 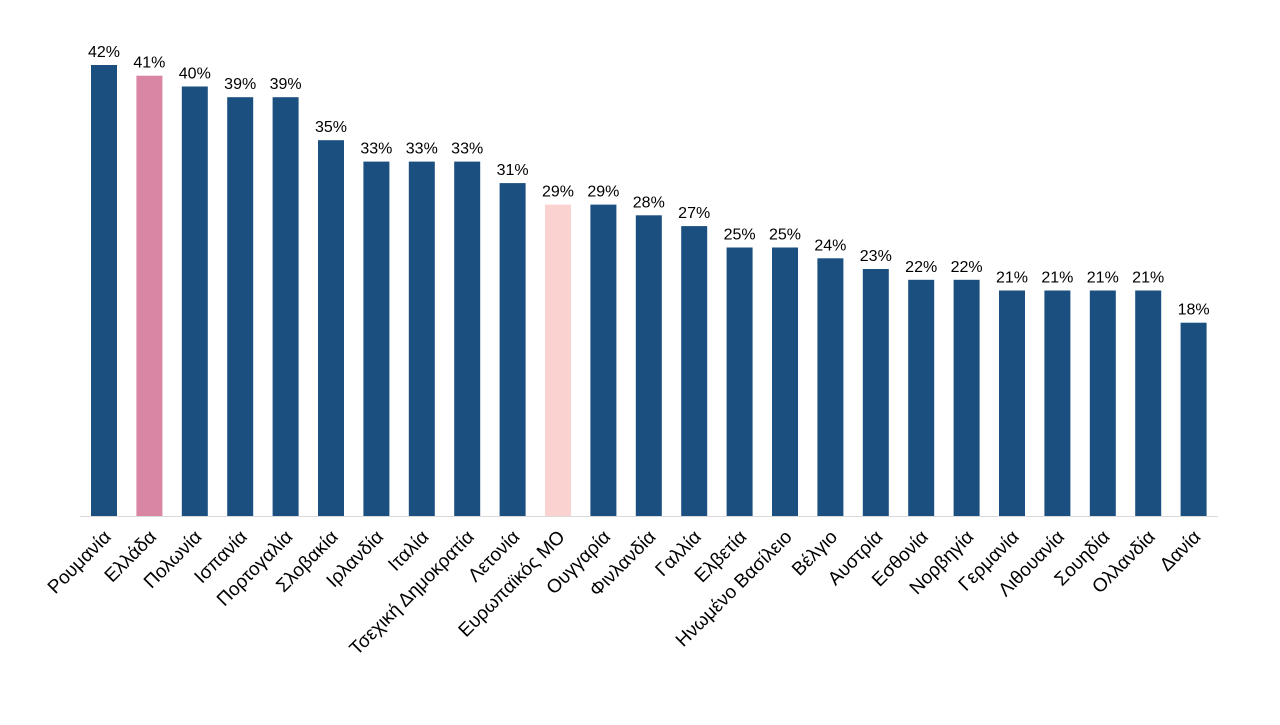 What do you see at coordinates (967, 267) in the screenshot?
I see `data-label-20: 22%` at bounding box center [967, 267].